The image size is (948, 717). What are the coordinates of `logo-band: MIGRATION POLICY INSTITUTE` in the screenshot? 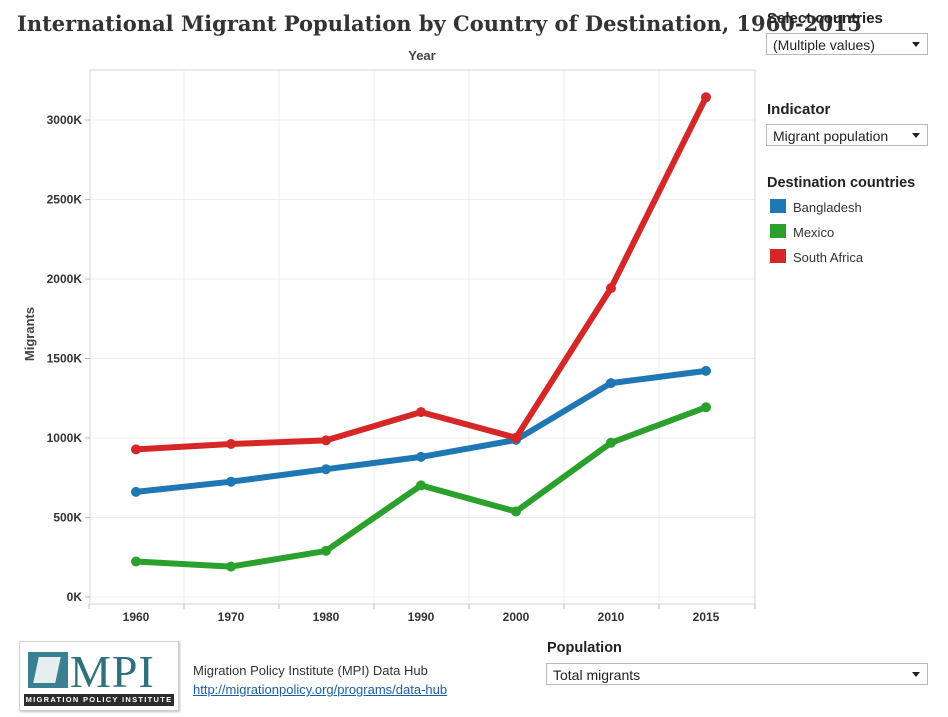 It's located at (99, 700).